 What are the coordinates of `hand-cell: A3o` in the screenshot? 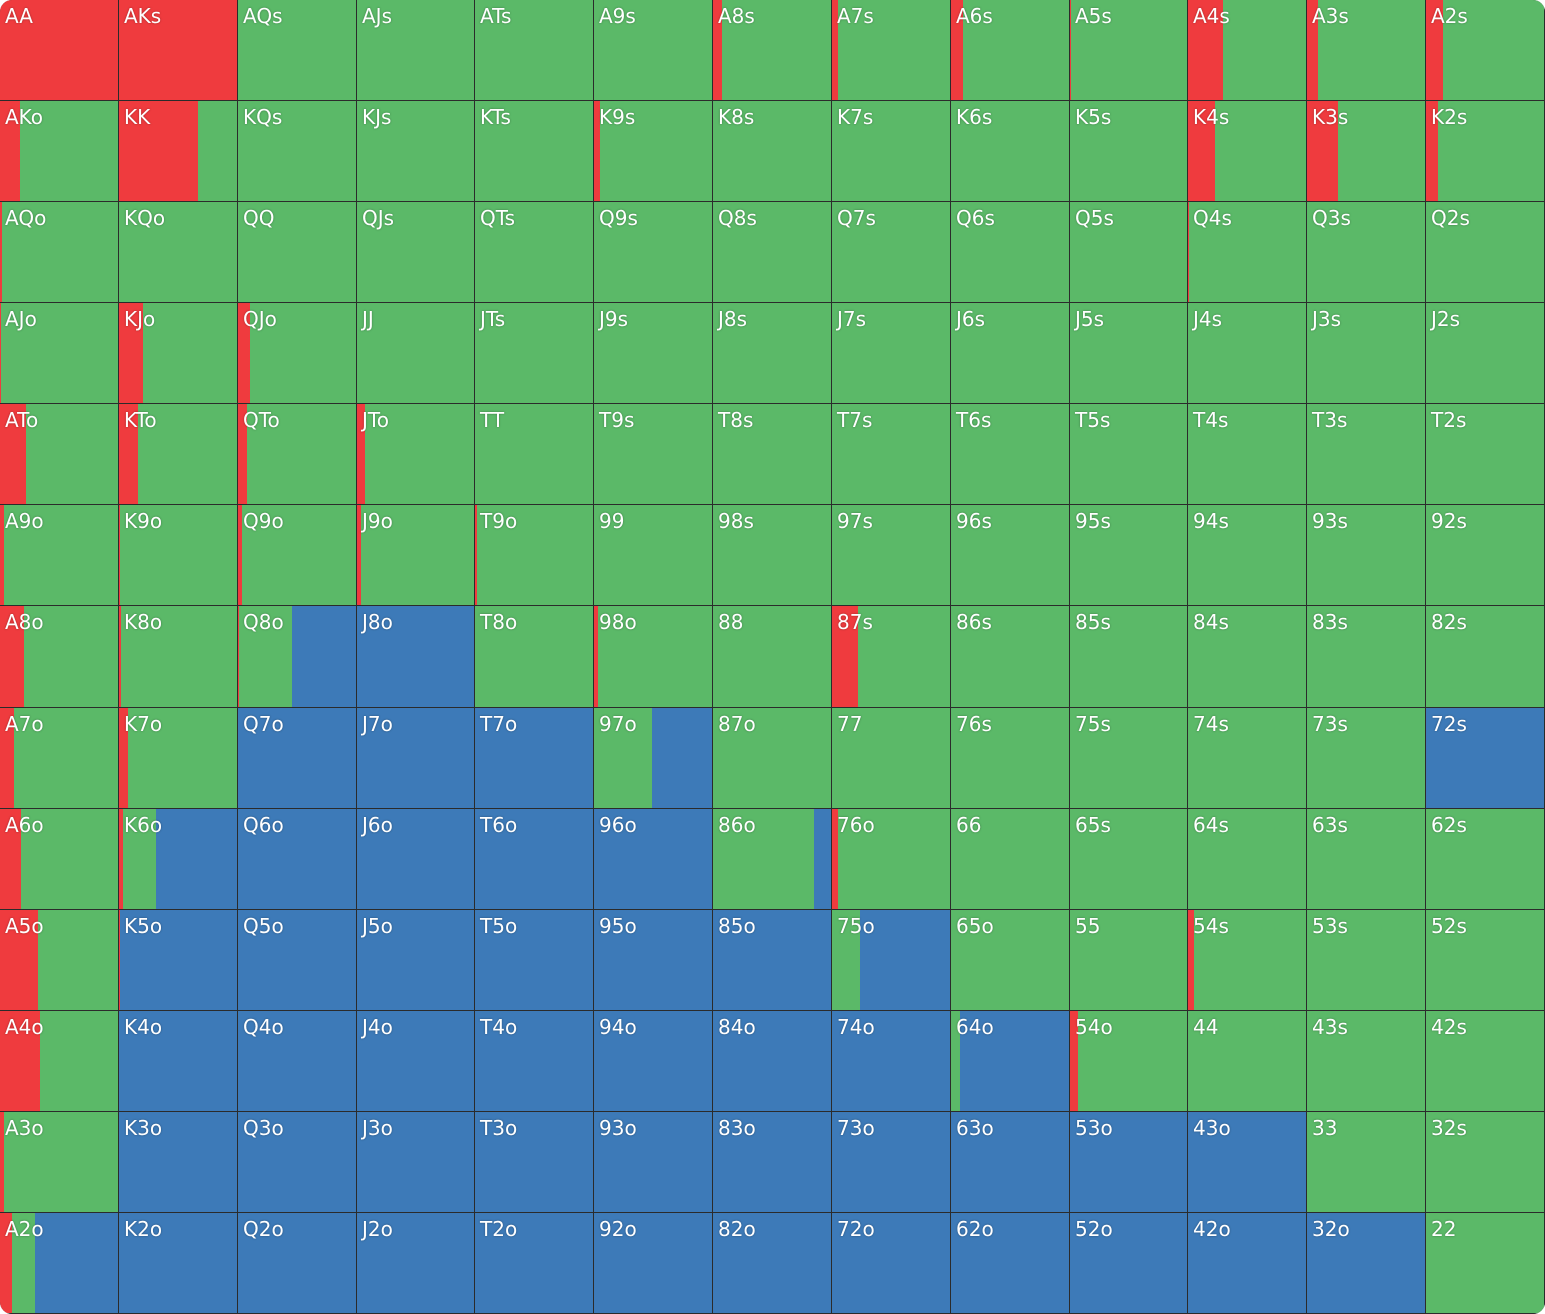 It's located at (59, 1162).